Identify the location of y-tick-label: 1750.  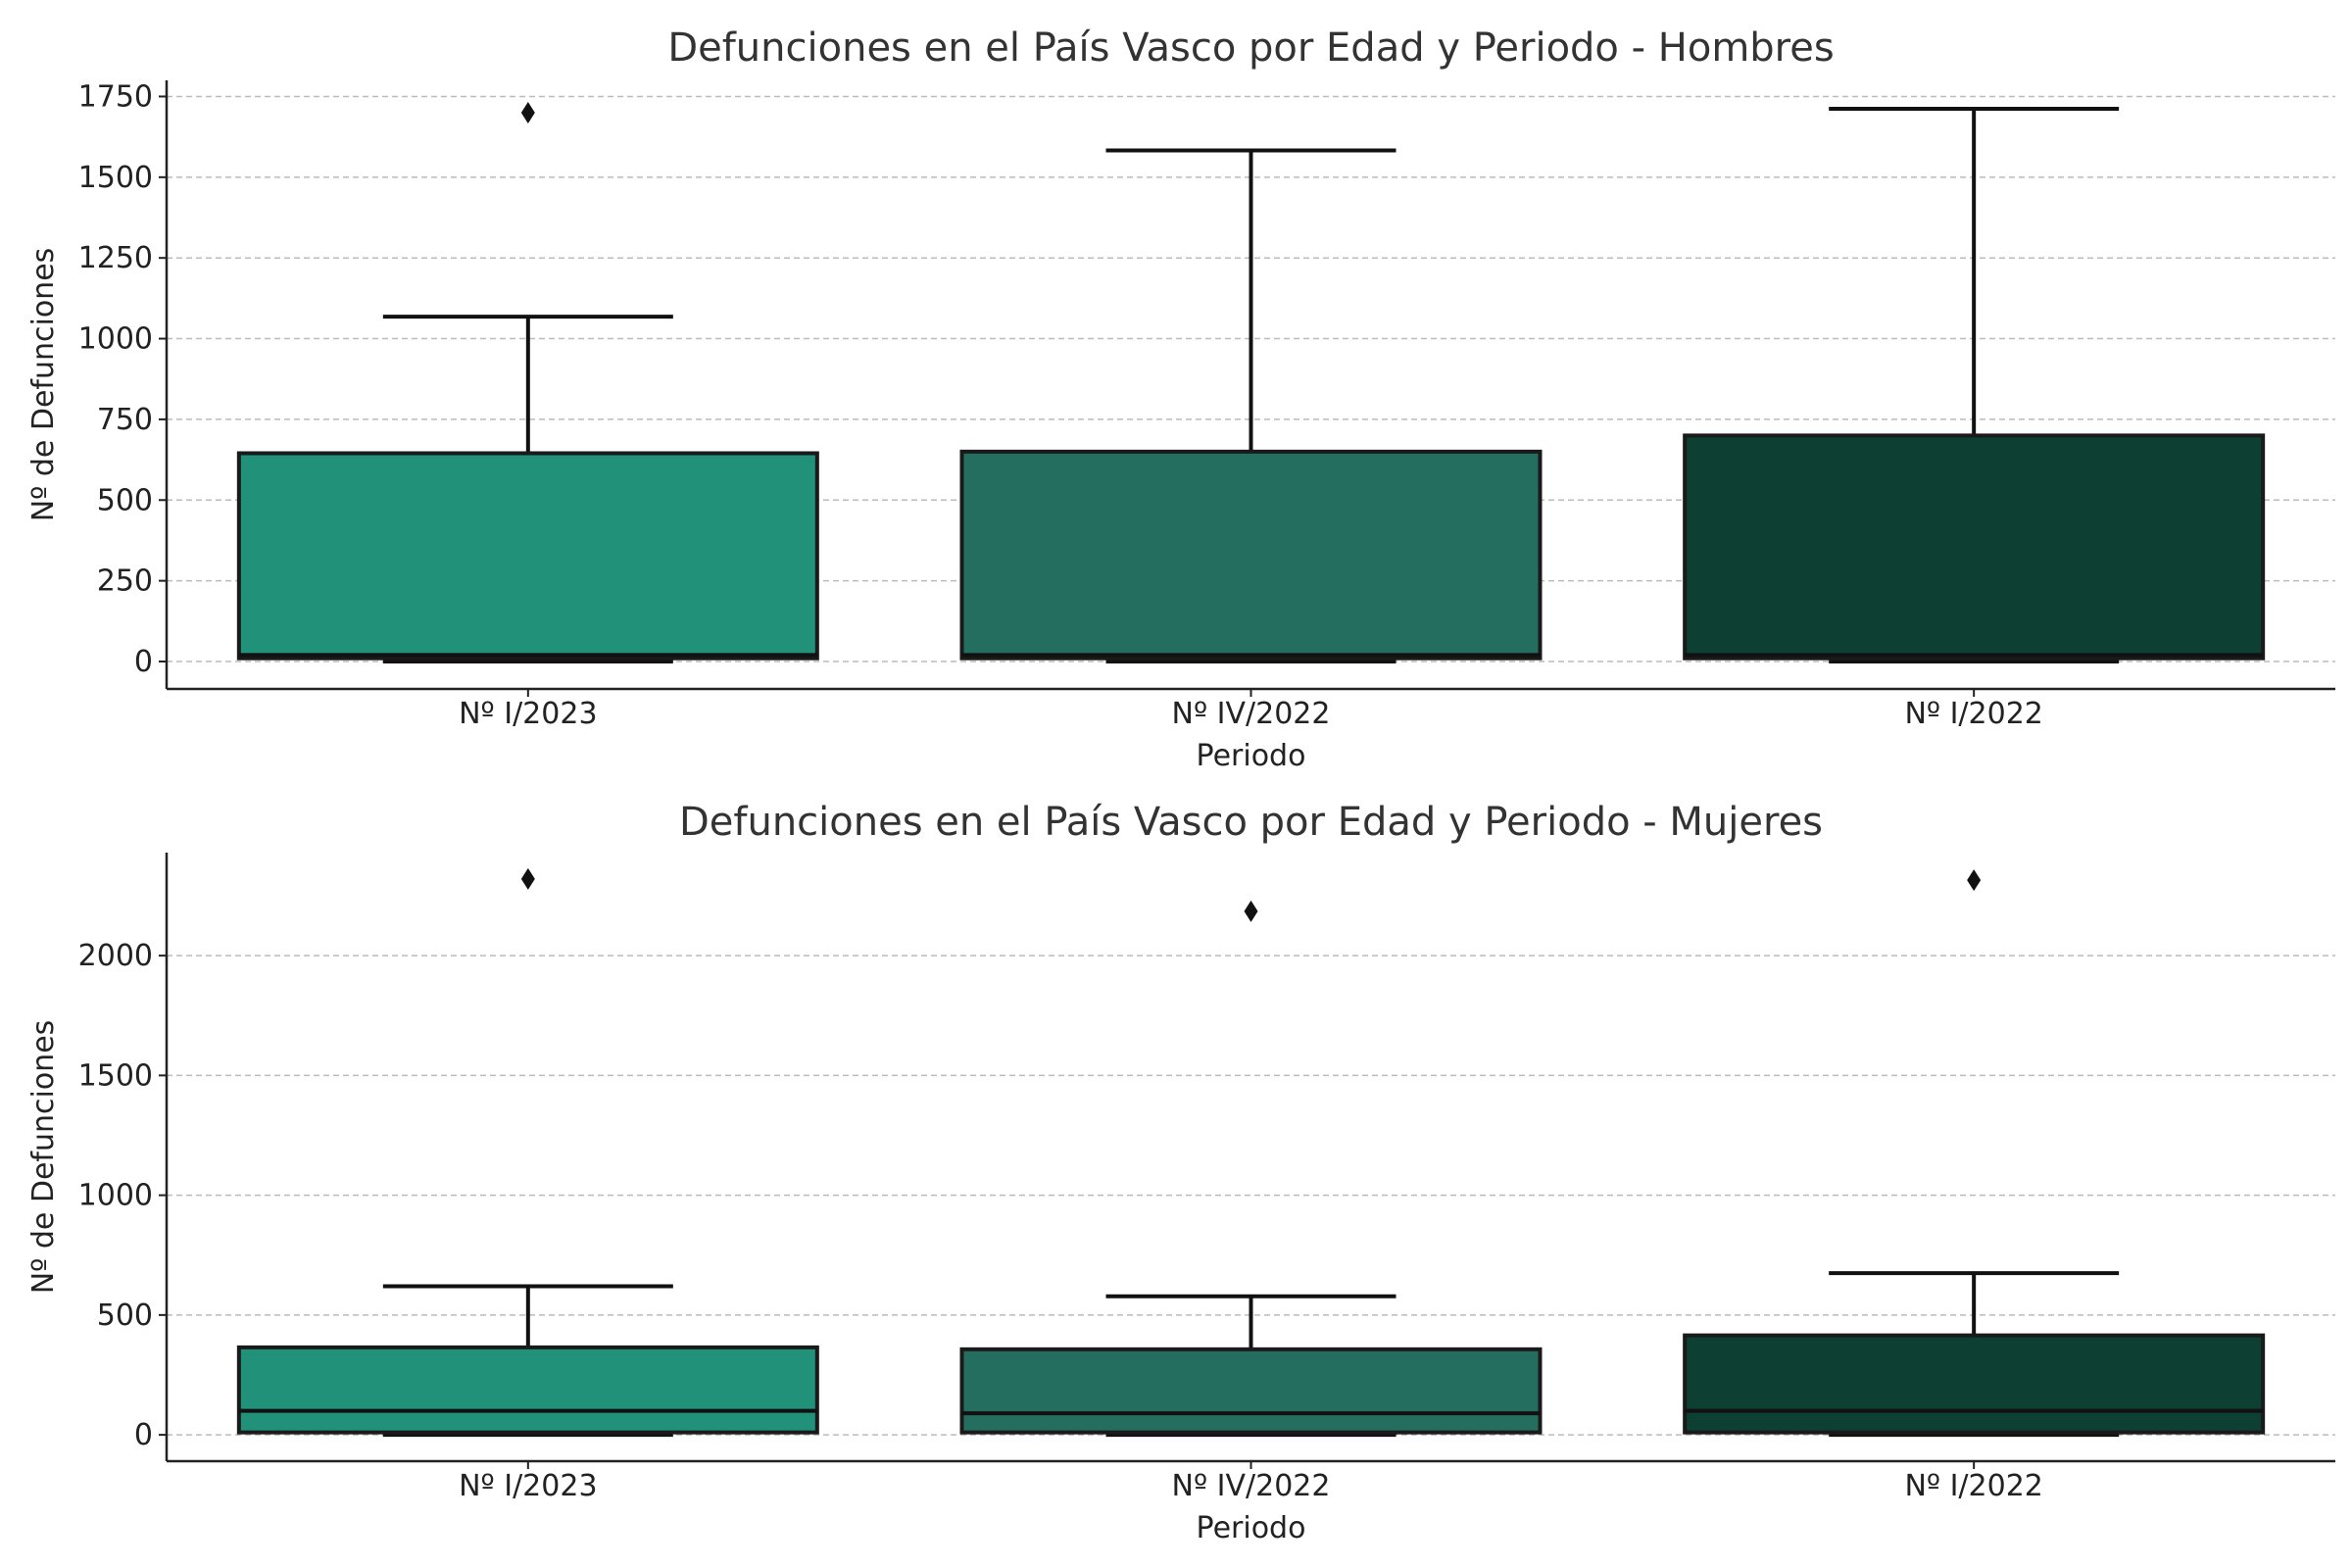
(115, 96).